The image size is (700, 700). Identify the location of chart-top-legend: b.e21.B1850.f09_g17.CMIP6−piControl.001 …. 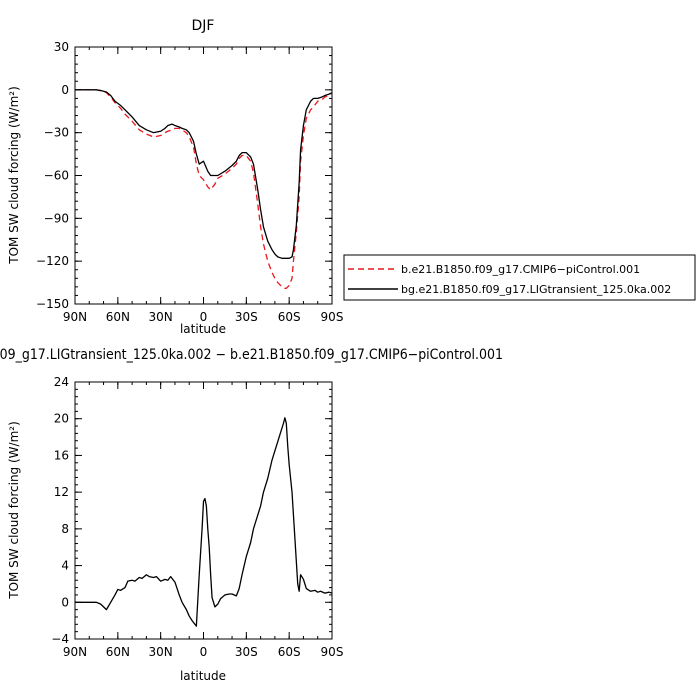
(519, 277).